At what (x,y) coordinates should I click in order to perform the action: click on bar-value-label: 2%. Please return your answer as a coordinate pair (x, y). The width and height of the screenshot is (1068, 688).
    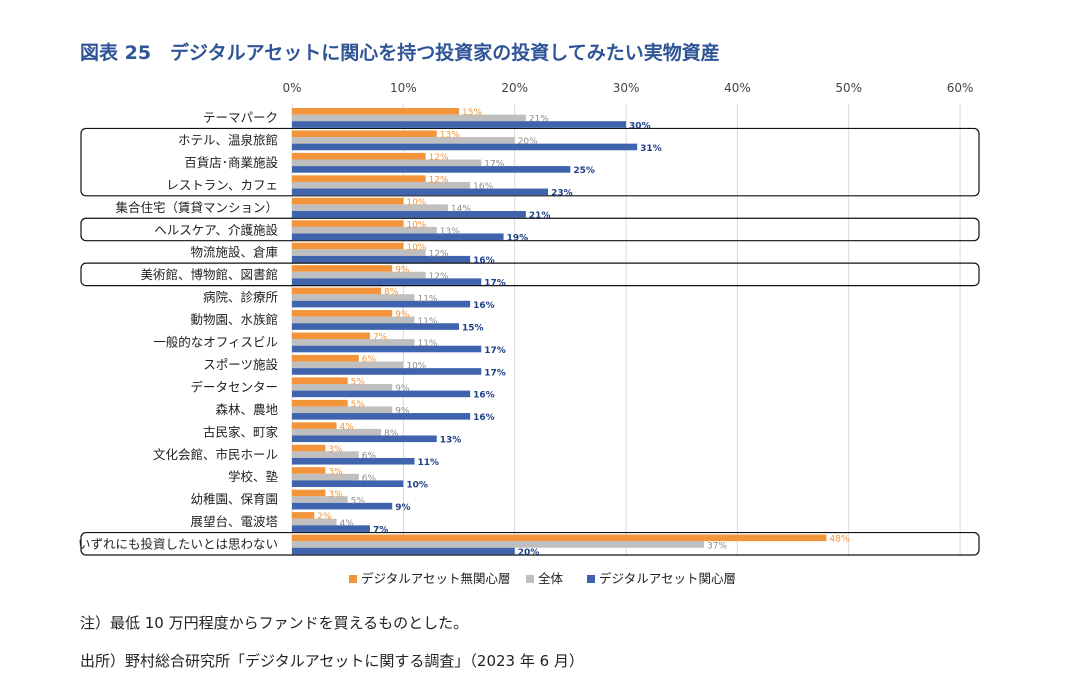
    Looking at the image, I should click on (324, 517).